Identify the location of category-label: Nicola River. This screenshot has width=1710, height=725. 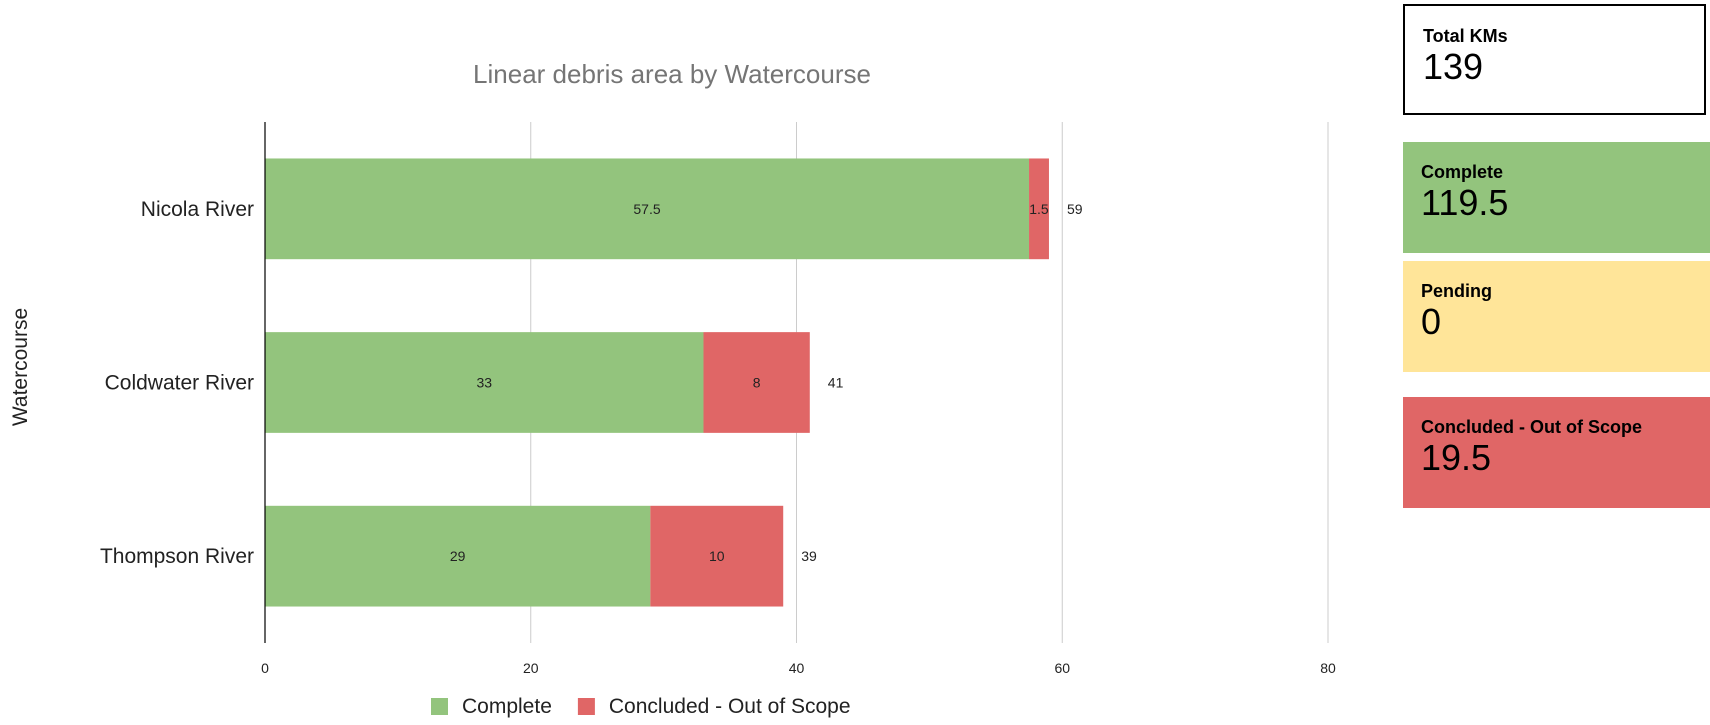
(197, 209).